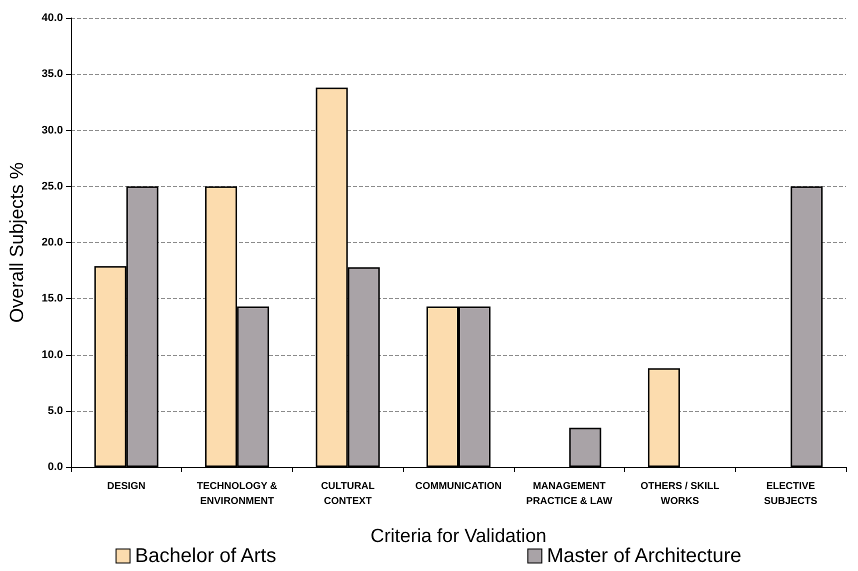 This screenshot has width=858, height=571. Describe the element at coordinates (644, 556) in the screenshot. I see `legend-label: Master of Architecture` at that location.